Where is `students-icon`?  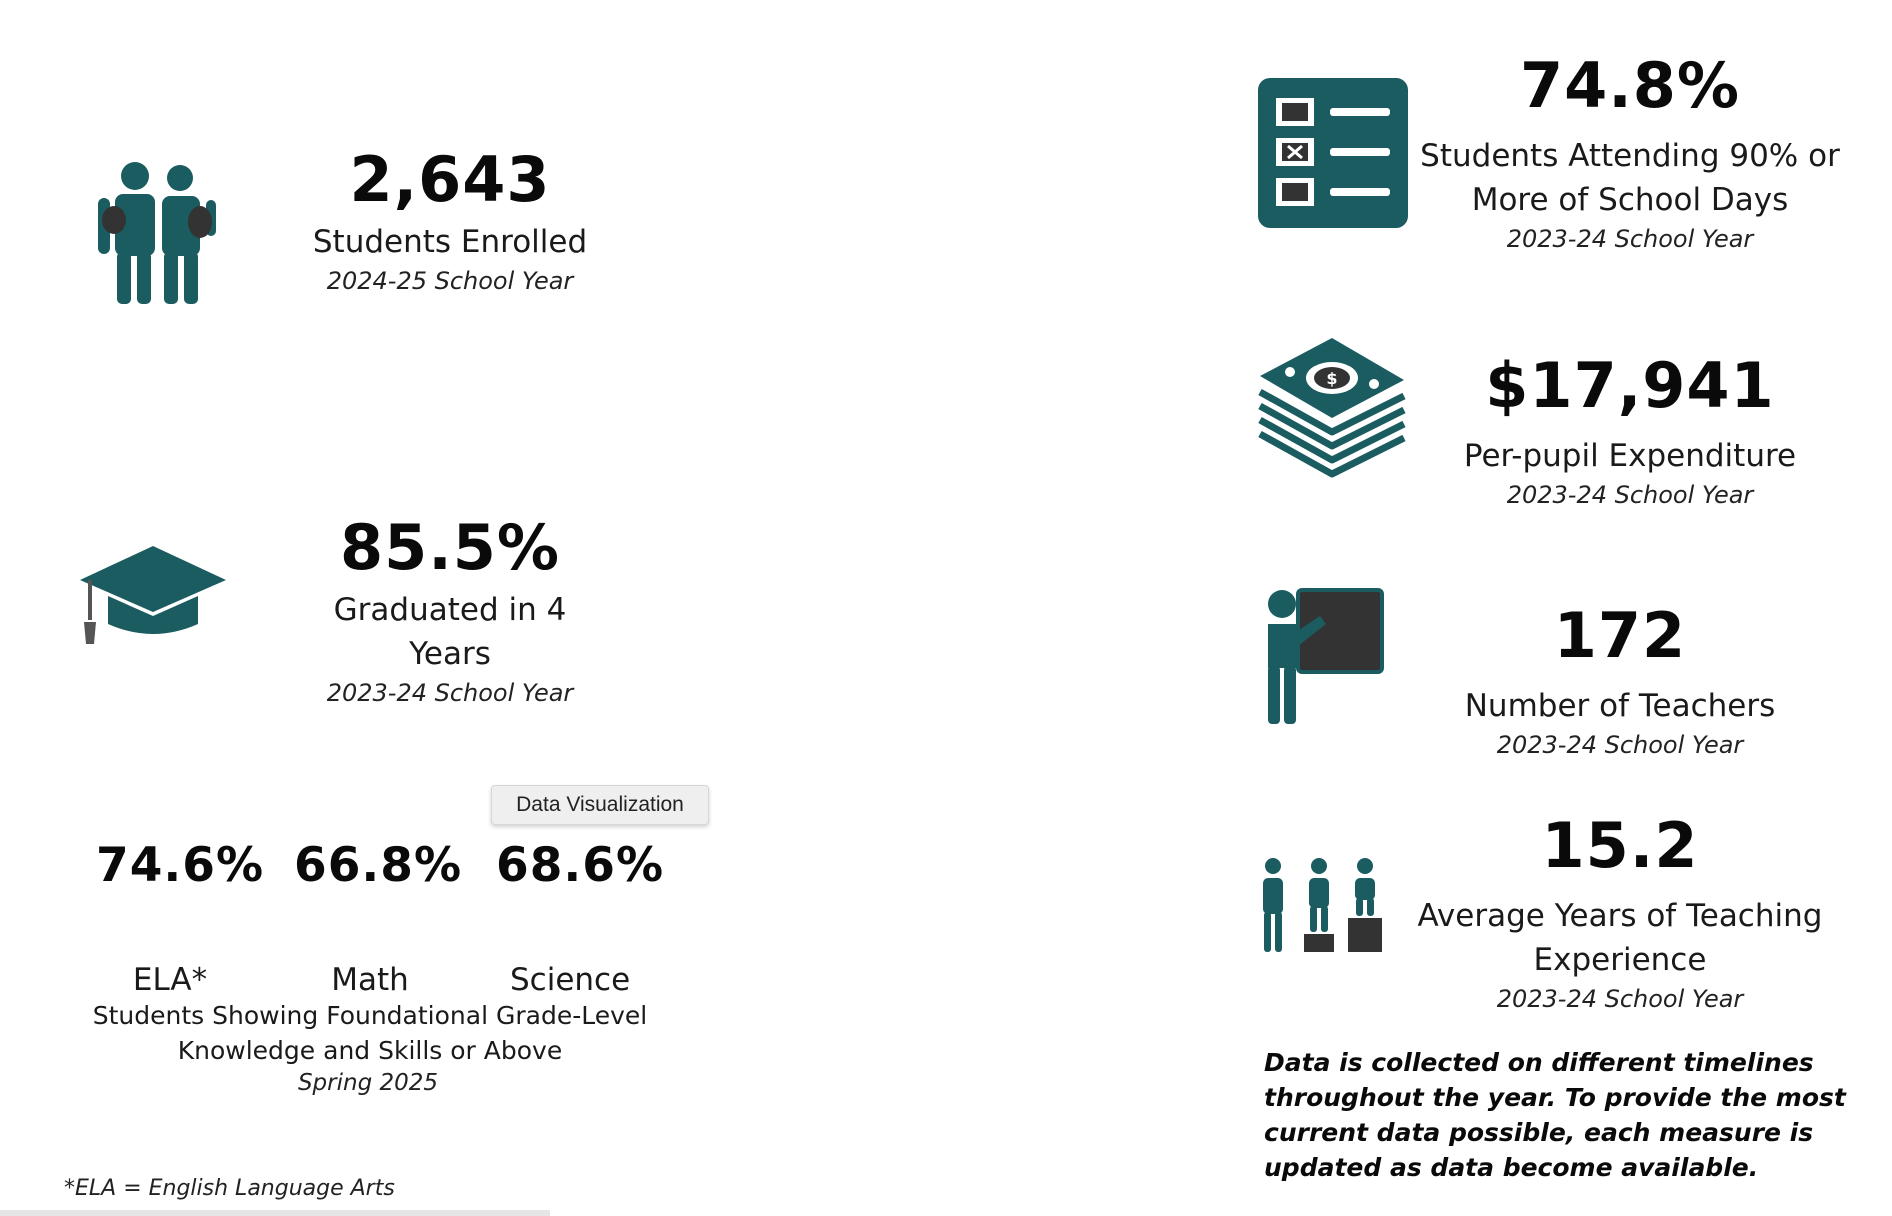
students-icon is located at coordinates (156, 232).